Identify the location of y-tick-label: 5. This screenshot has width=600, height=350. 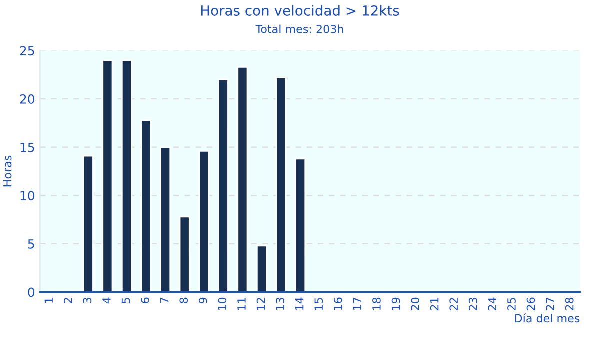
(31, 244).